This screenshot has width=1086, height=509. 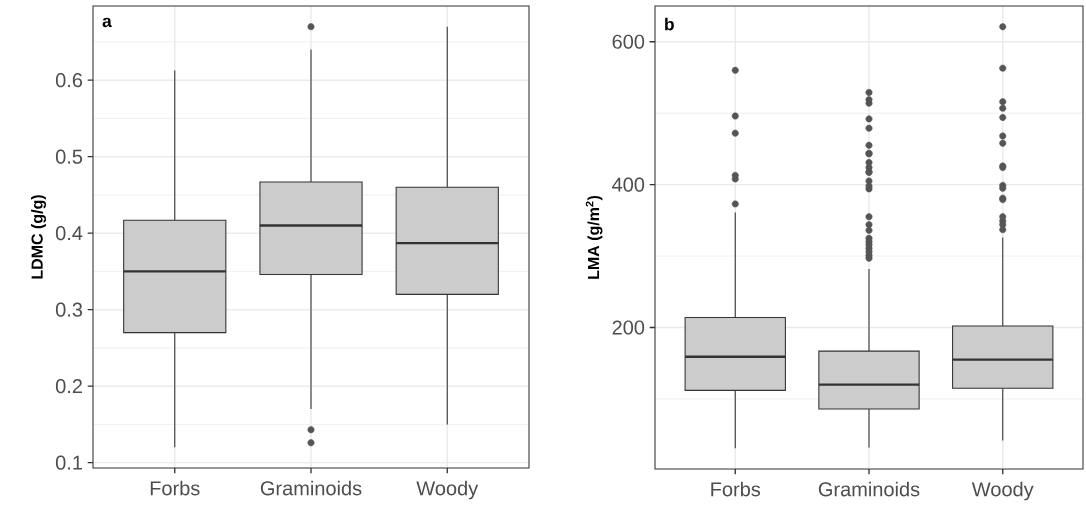 What do you see at coordinates (107, 22) in the screenshot?
I see `annotation: a` at bounding box center [107, 22].